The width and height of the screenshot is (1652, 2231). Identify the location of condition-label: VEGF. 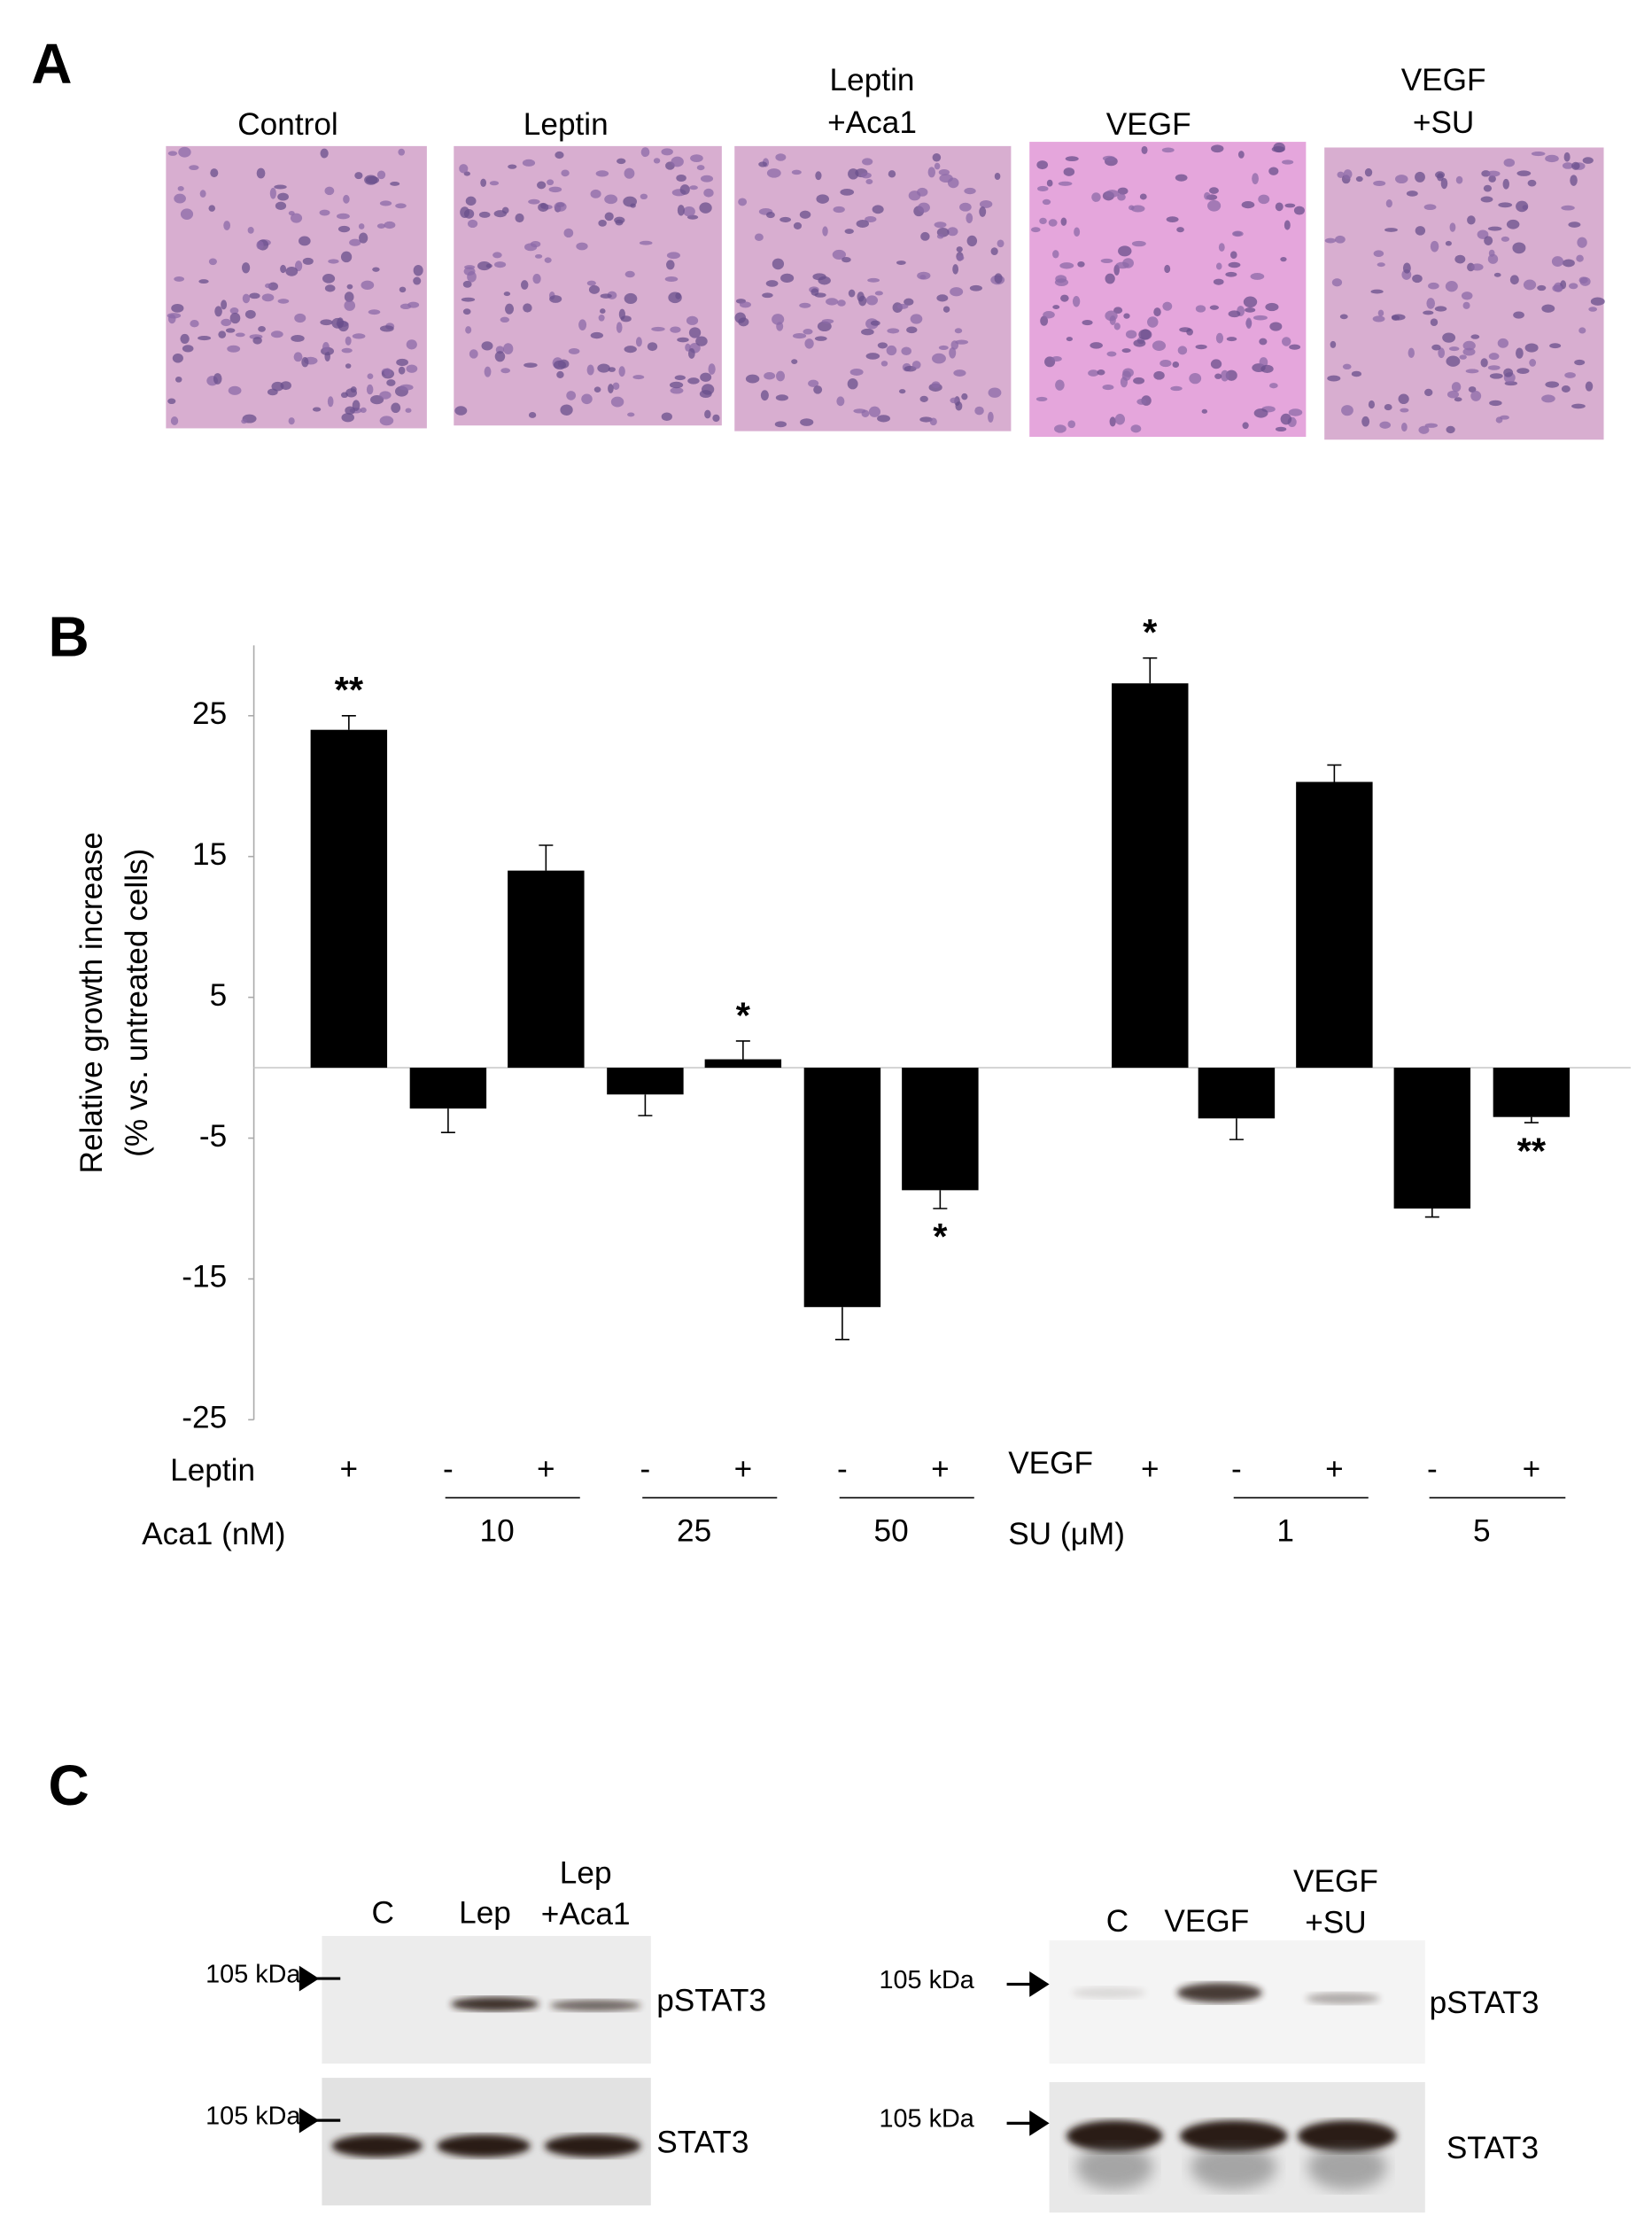
(1051, 1463).